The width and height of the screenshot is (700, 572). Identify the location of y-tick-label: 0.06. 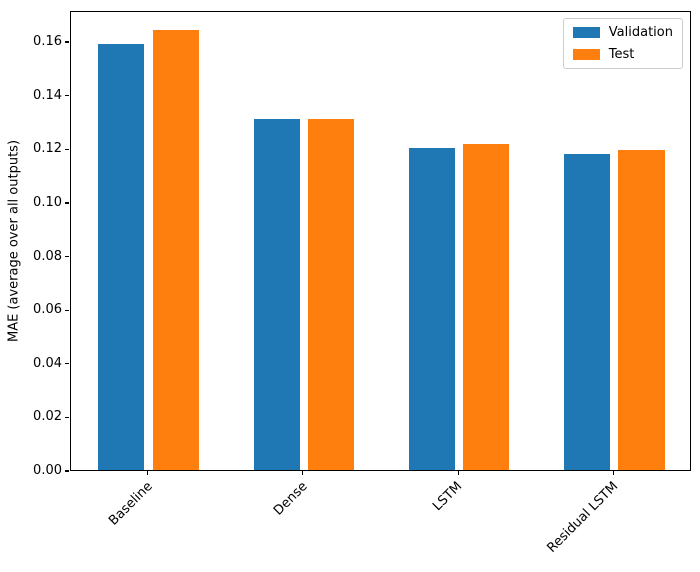
(47, 310).